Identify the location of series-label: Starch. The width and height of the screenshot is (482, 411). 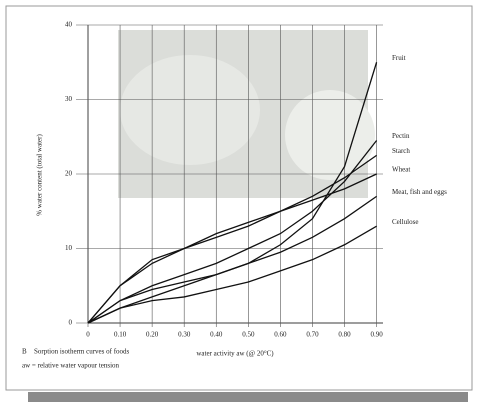
(401, 151).